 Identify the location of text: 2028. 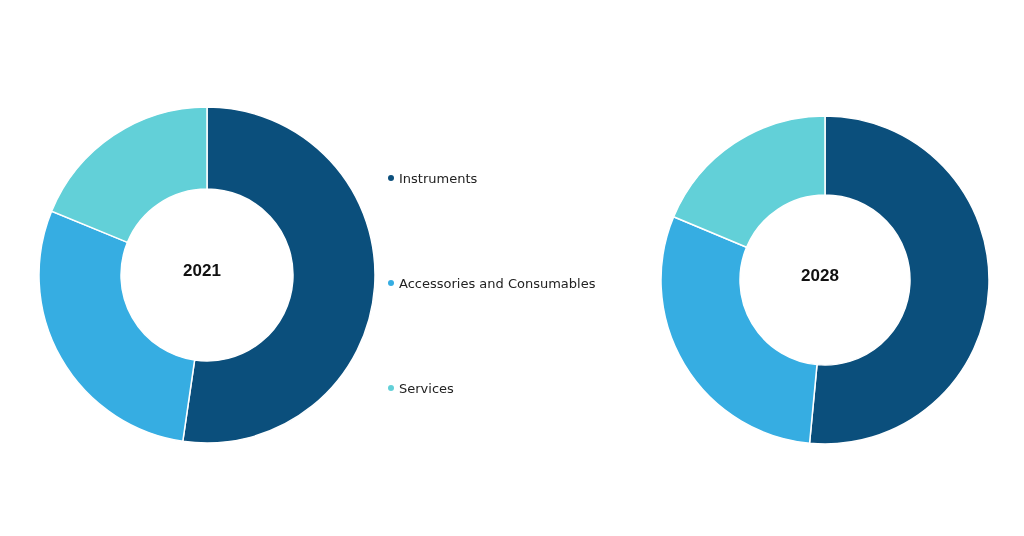
(820, 275).